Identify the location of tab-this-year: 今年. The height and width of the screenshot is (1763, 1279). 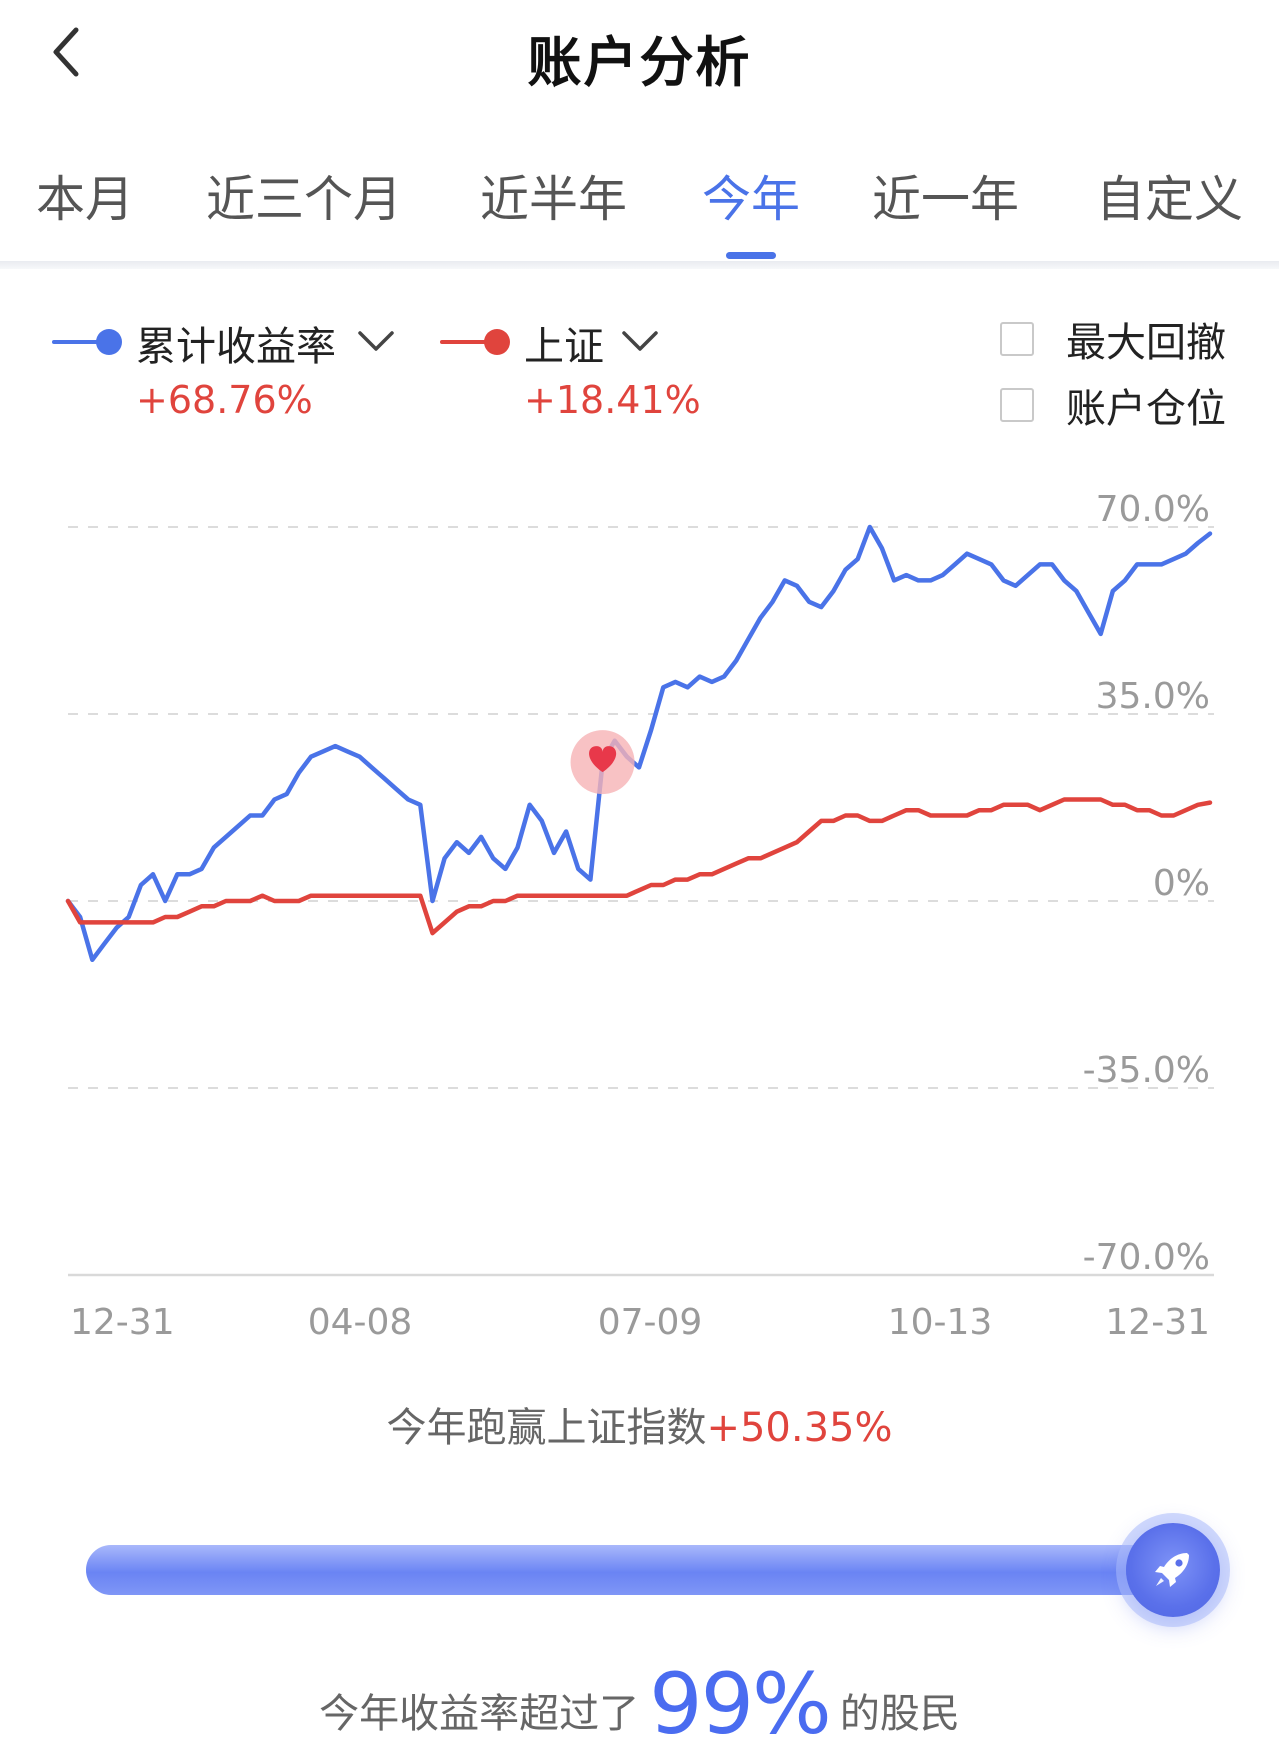
(751, 199).